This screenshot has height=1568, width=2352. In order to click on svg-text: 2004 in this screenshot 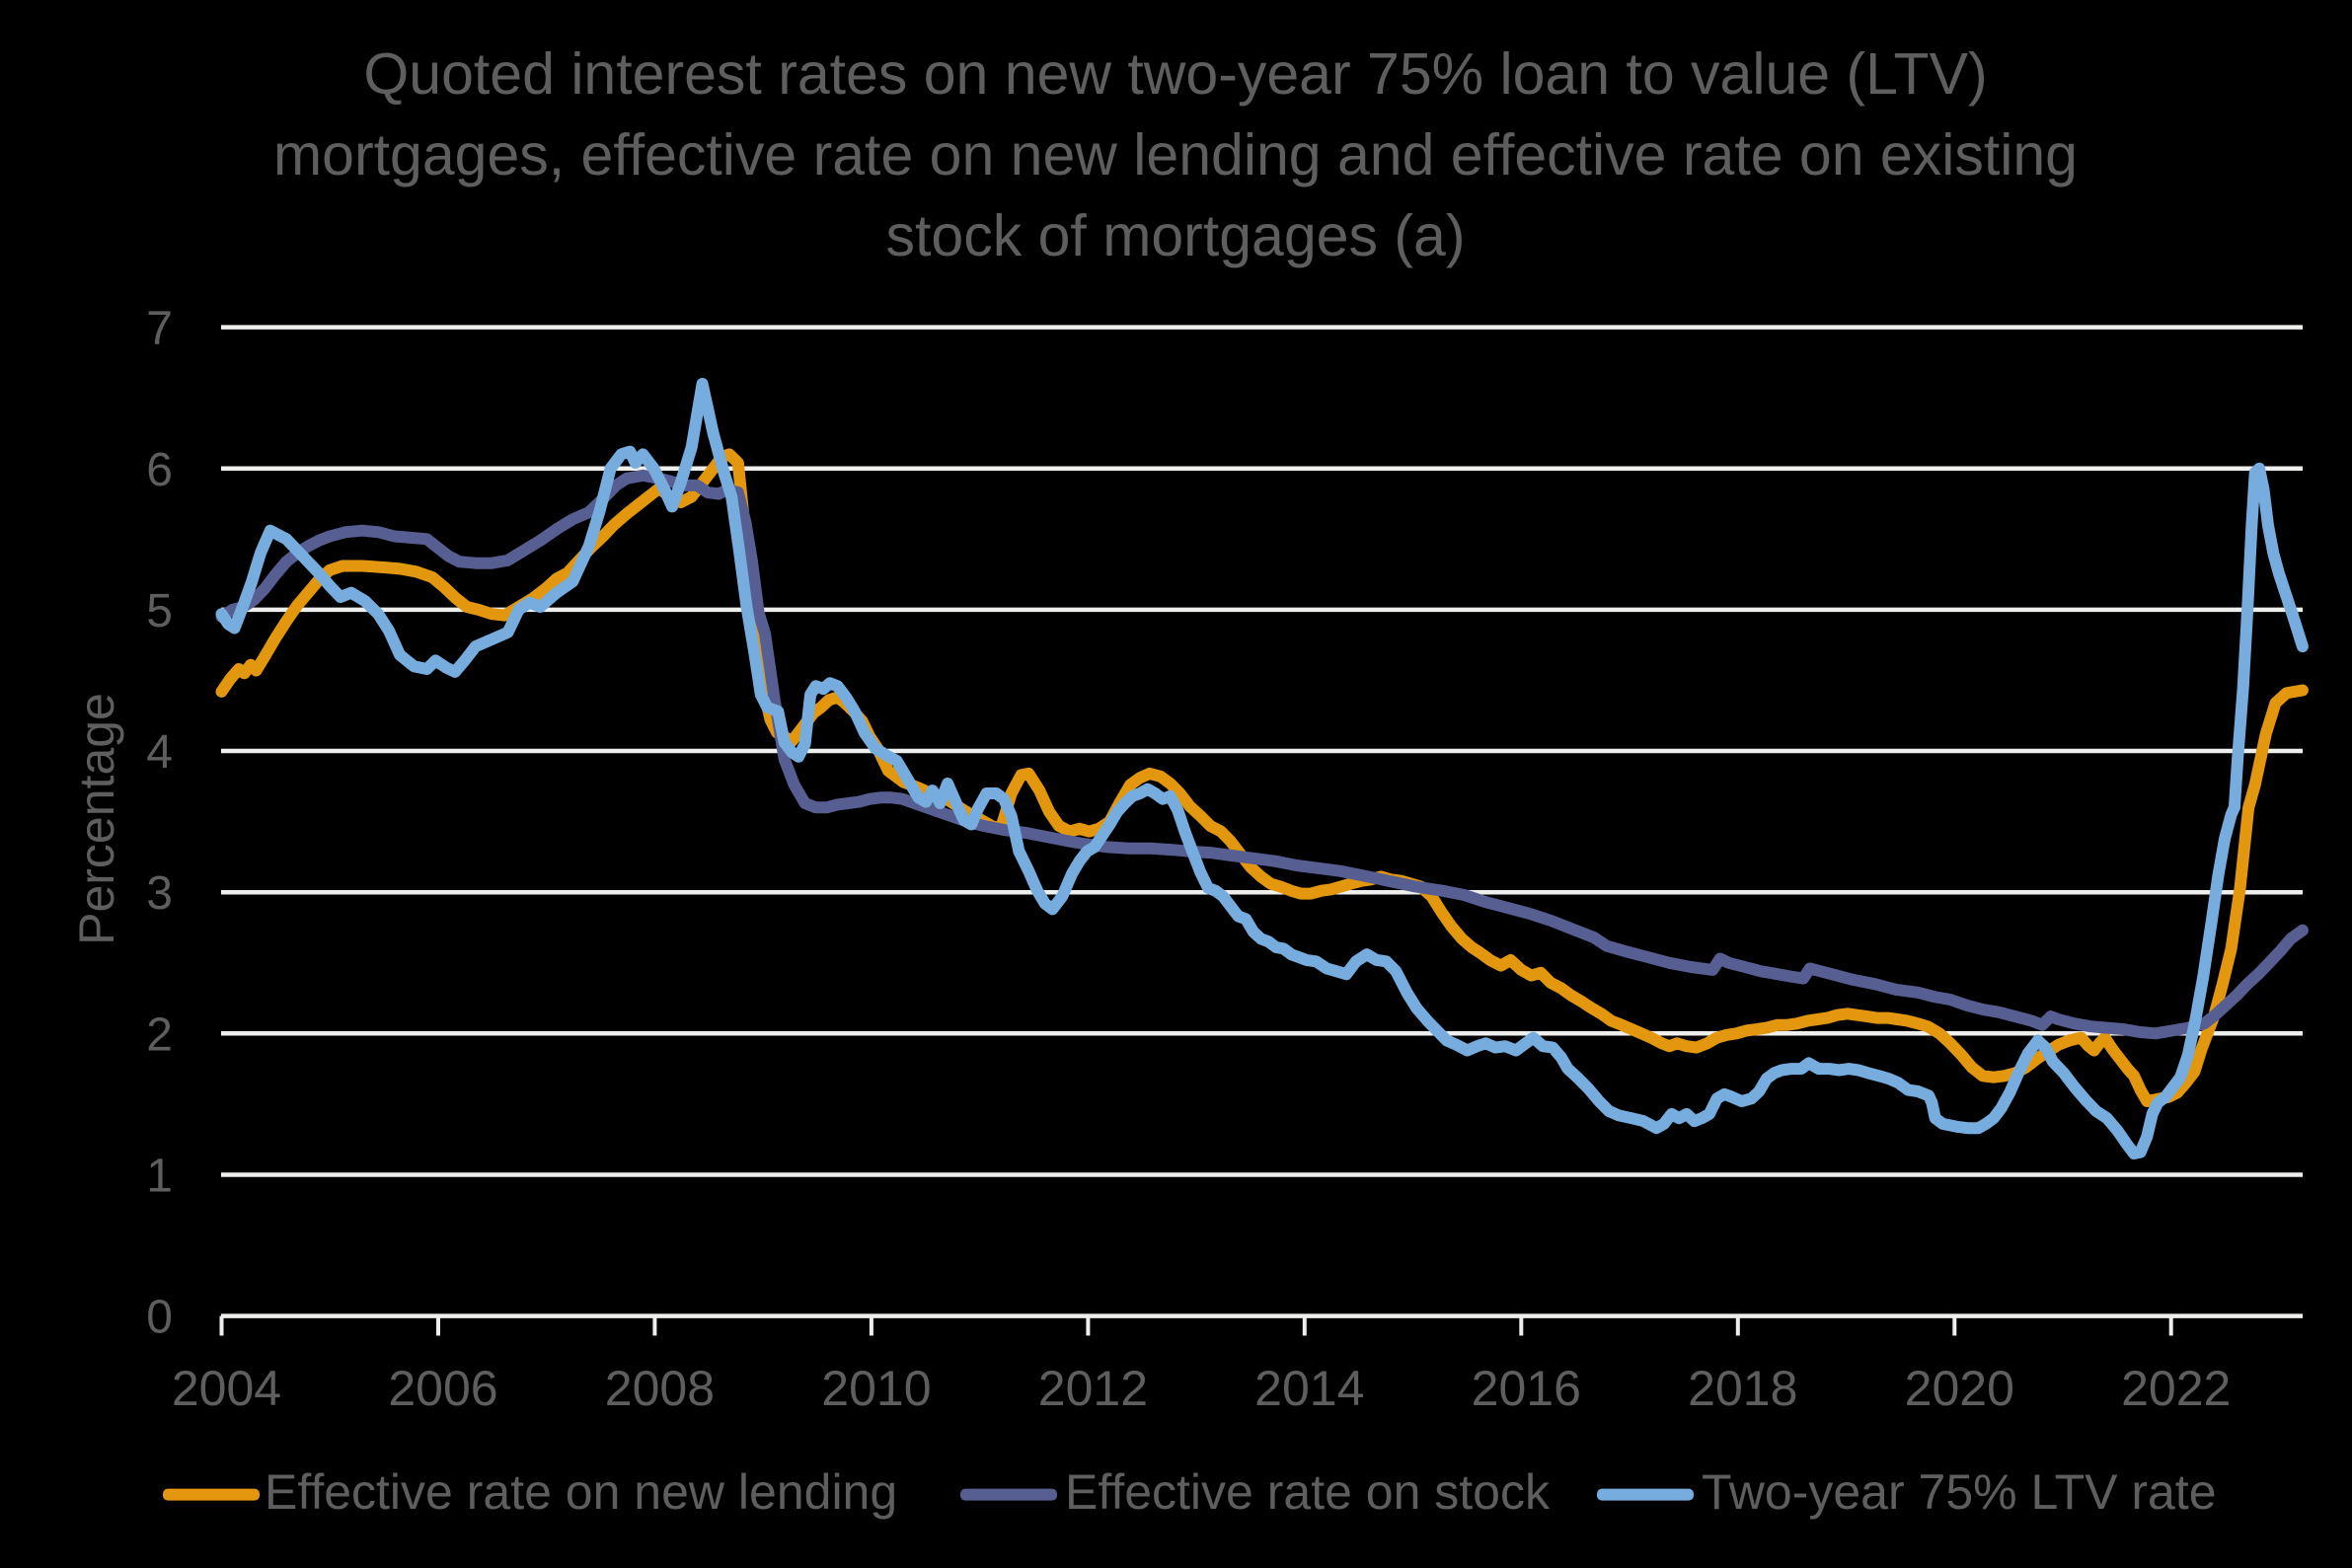, I will do `click(226, 1389)`.